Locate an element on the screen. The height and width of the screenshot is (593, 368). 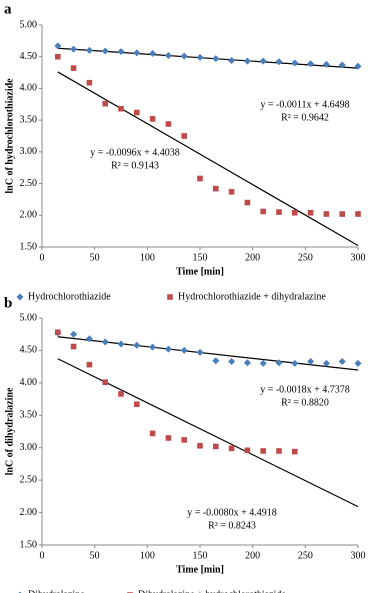
trend-equation: y = -0.0018x + 4.7378 is located at coordinates (305, 389).